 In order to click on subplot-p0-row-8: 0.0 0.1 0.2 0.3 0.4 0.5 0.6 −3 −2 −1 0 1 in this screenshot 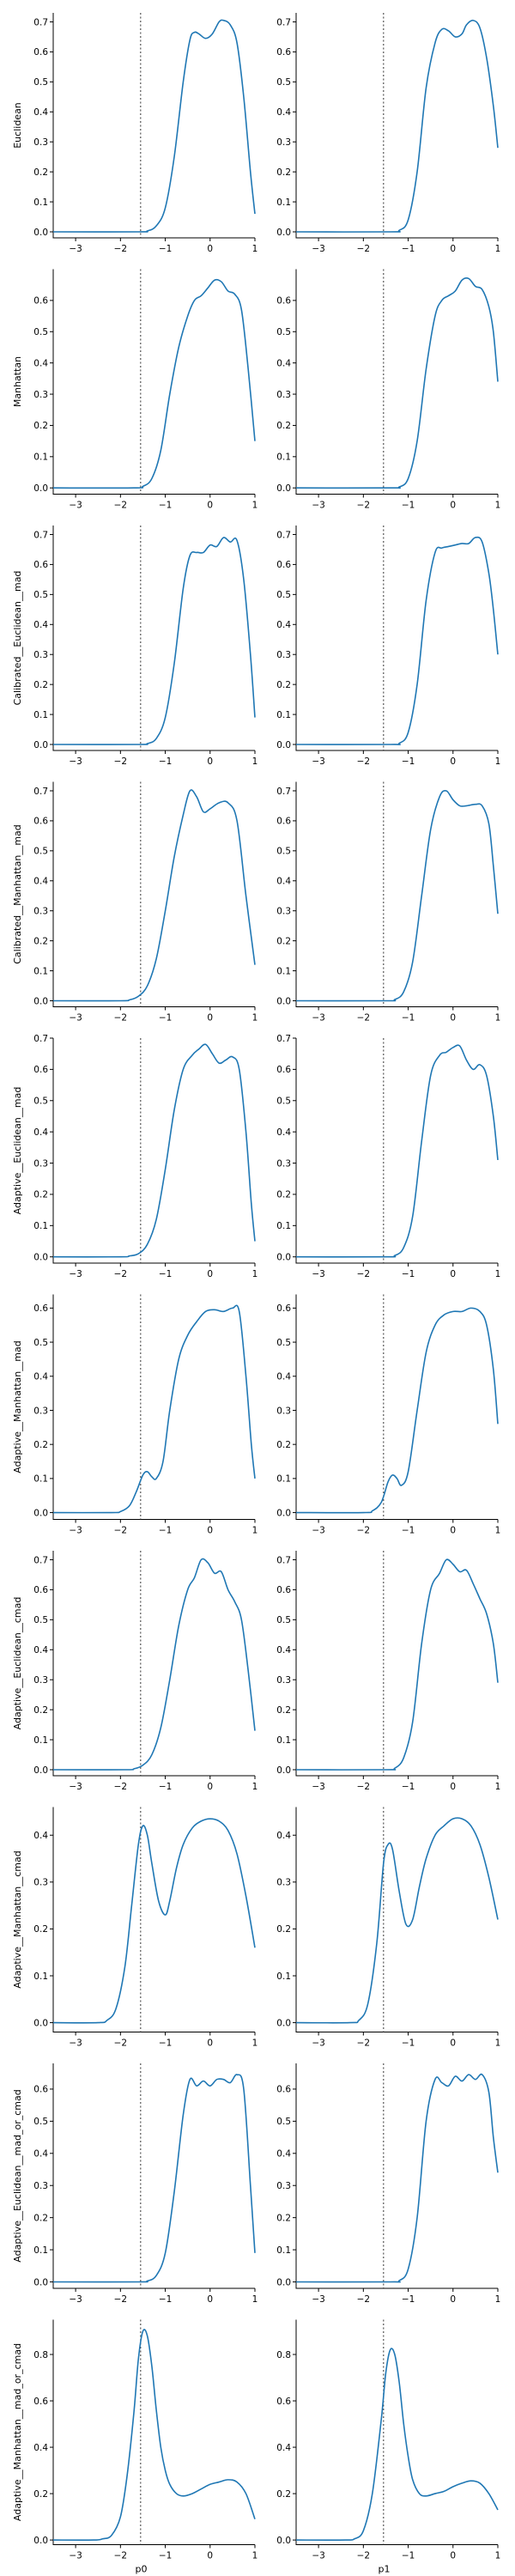, I will do `click(145, 2184)`.